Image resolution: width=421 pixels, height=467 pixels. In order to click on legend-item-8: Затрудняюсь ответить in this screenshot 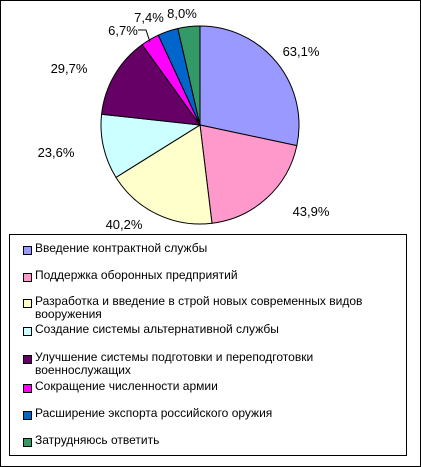, I will do `click(212, 440)`.